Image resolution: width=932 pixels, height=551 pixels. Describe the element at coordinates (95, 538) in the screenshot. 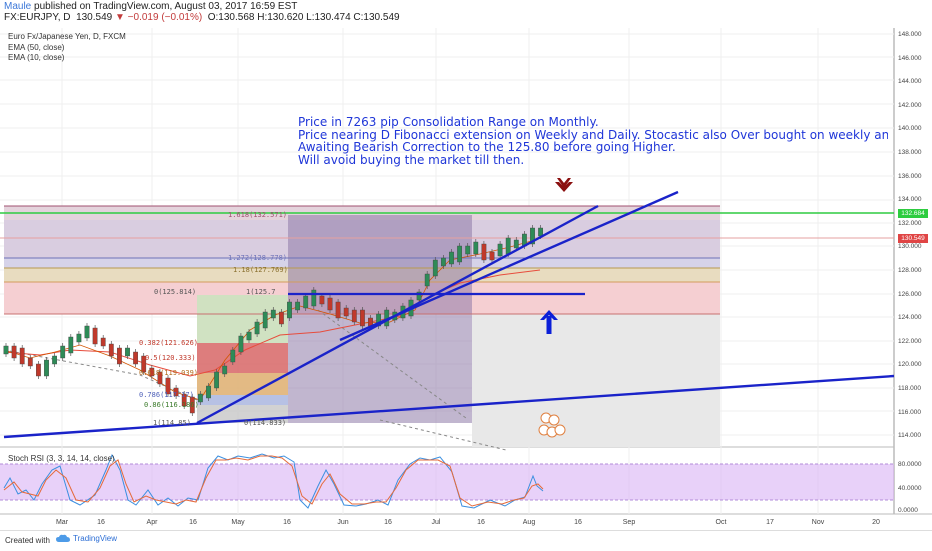

I see `brand-label: TradingView` at that location.